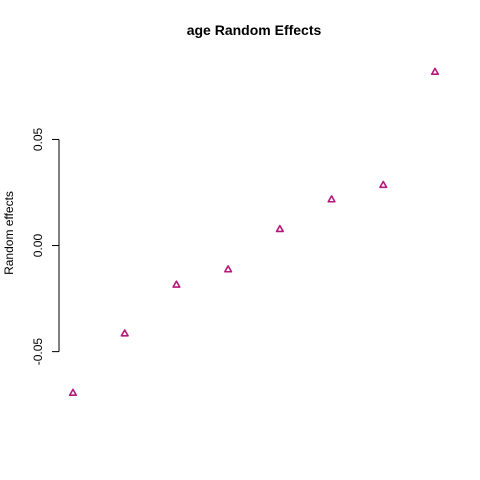  I want to click on y-tick-label: 0.00, so click(38, 246).